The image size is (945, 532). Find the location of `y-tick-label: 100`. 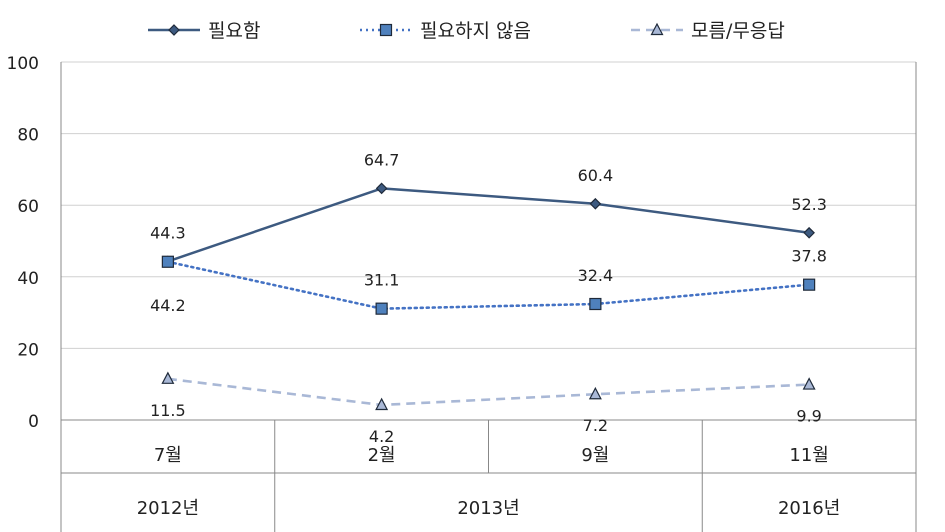

y-tick-label: 100 is located at coordinates (23, 64).